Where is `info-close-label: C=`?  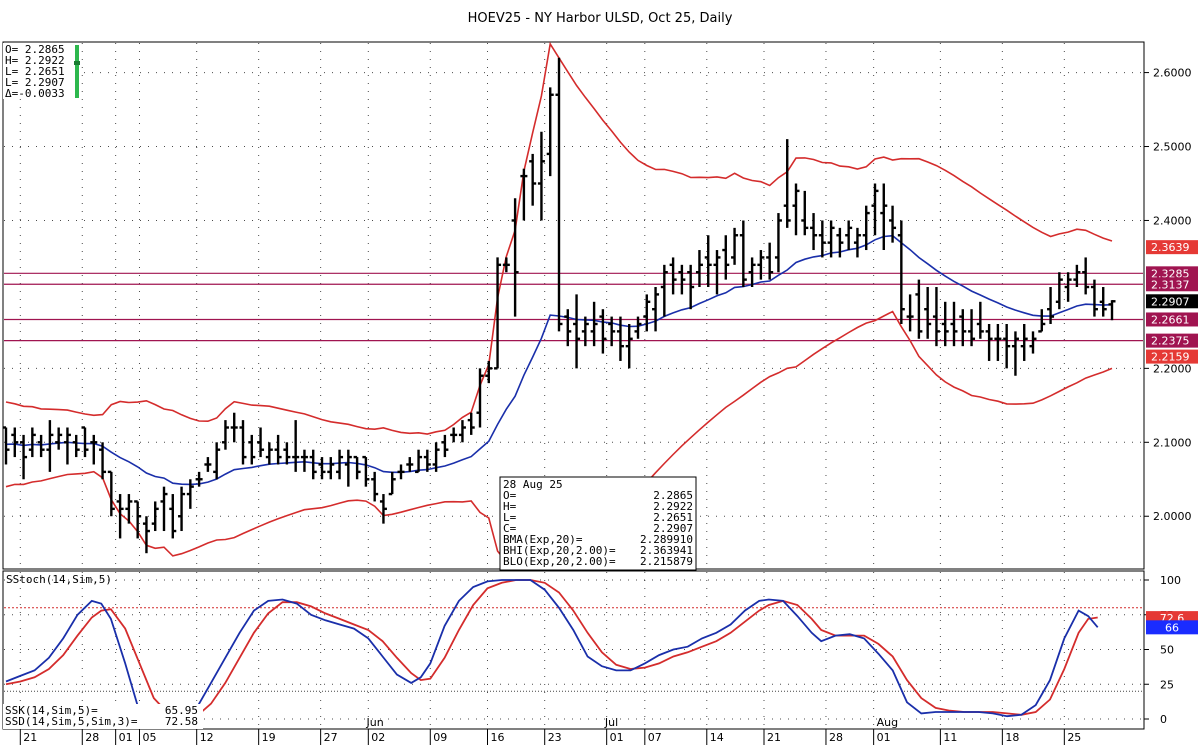
info-close-label: C= is located at coordinates (510, 528).